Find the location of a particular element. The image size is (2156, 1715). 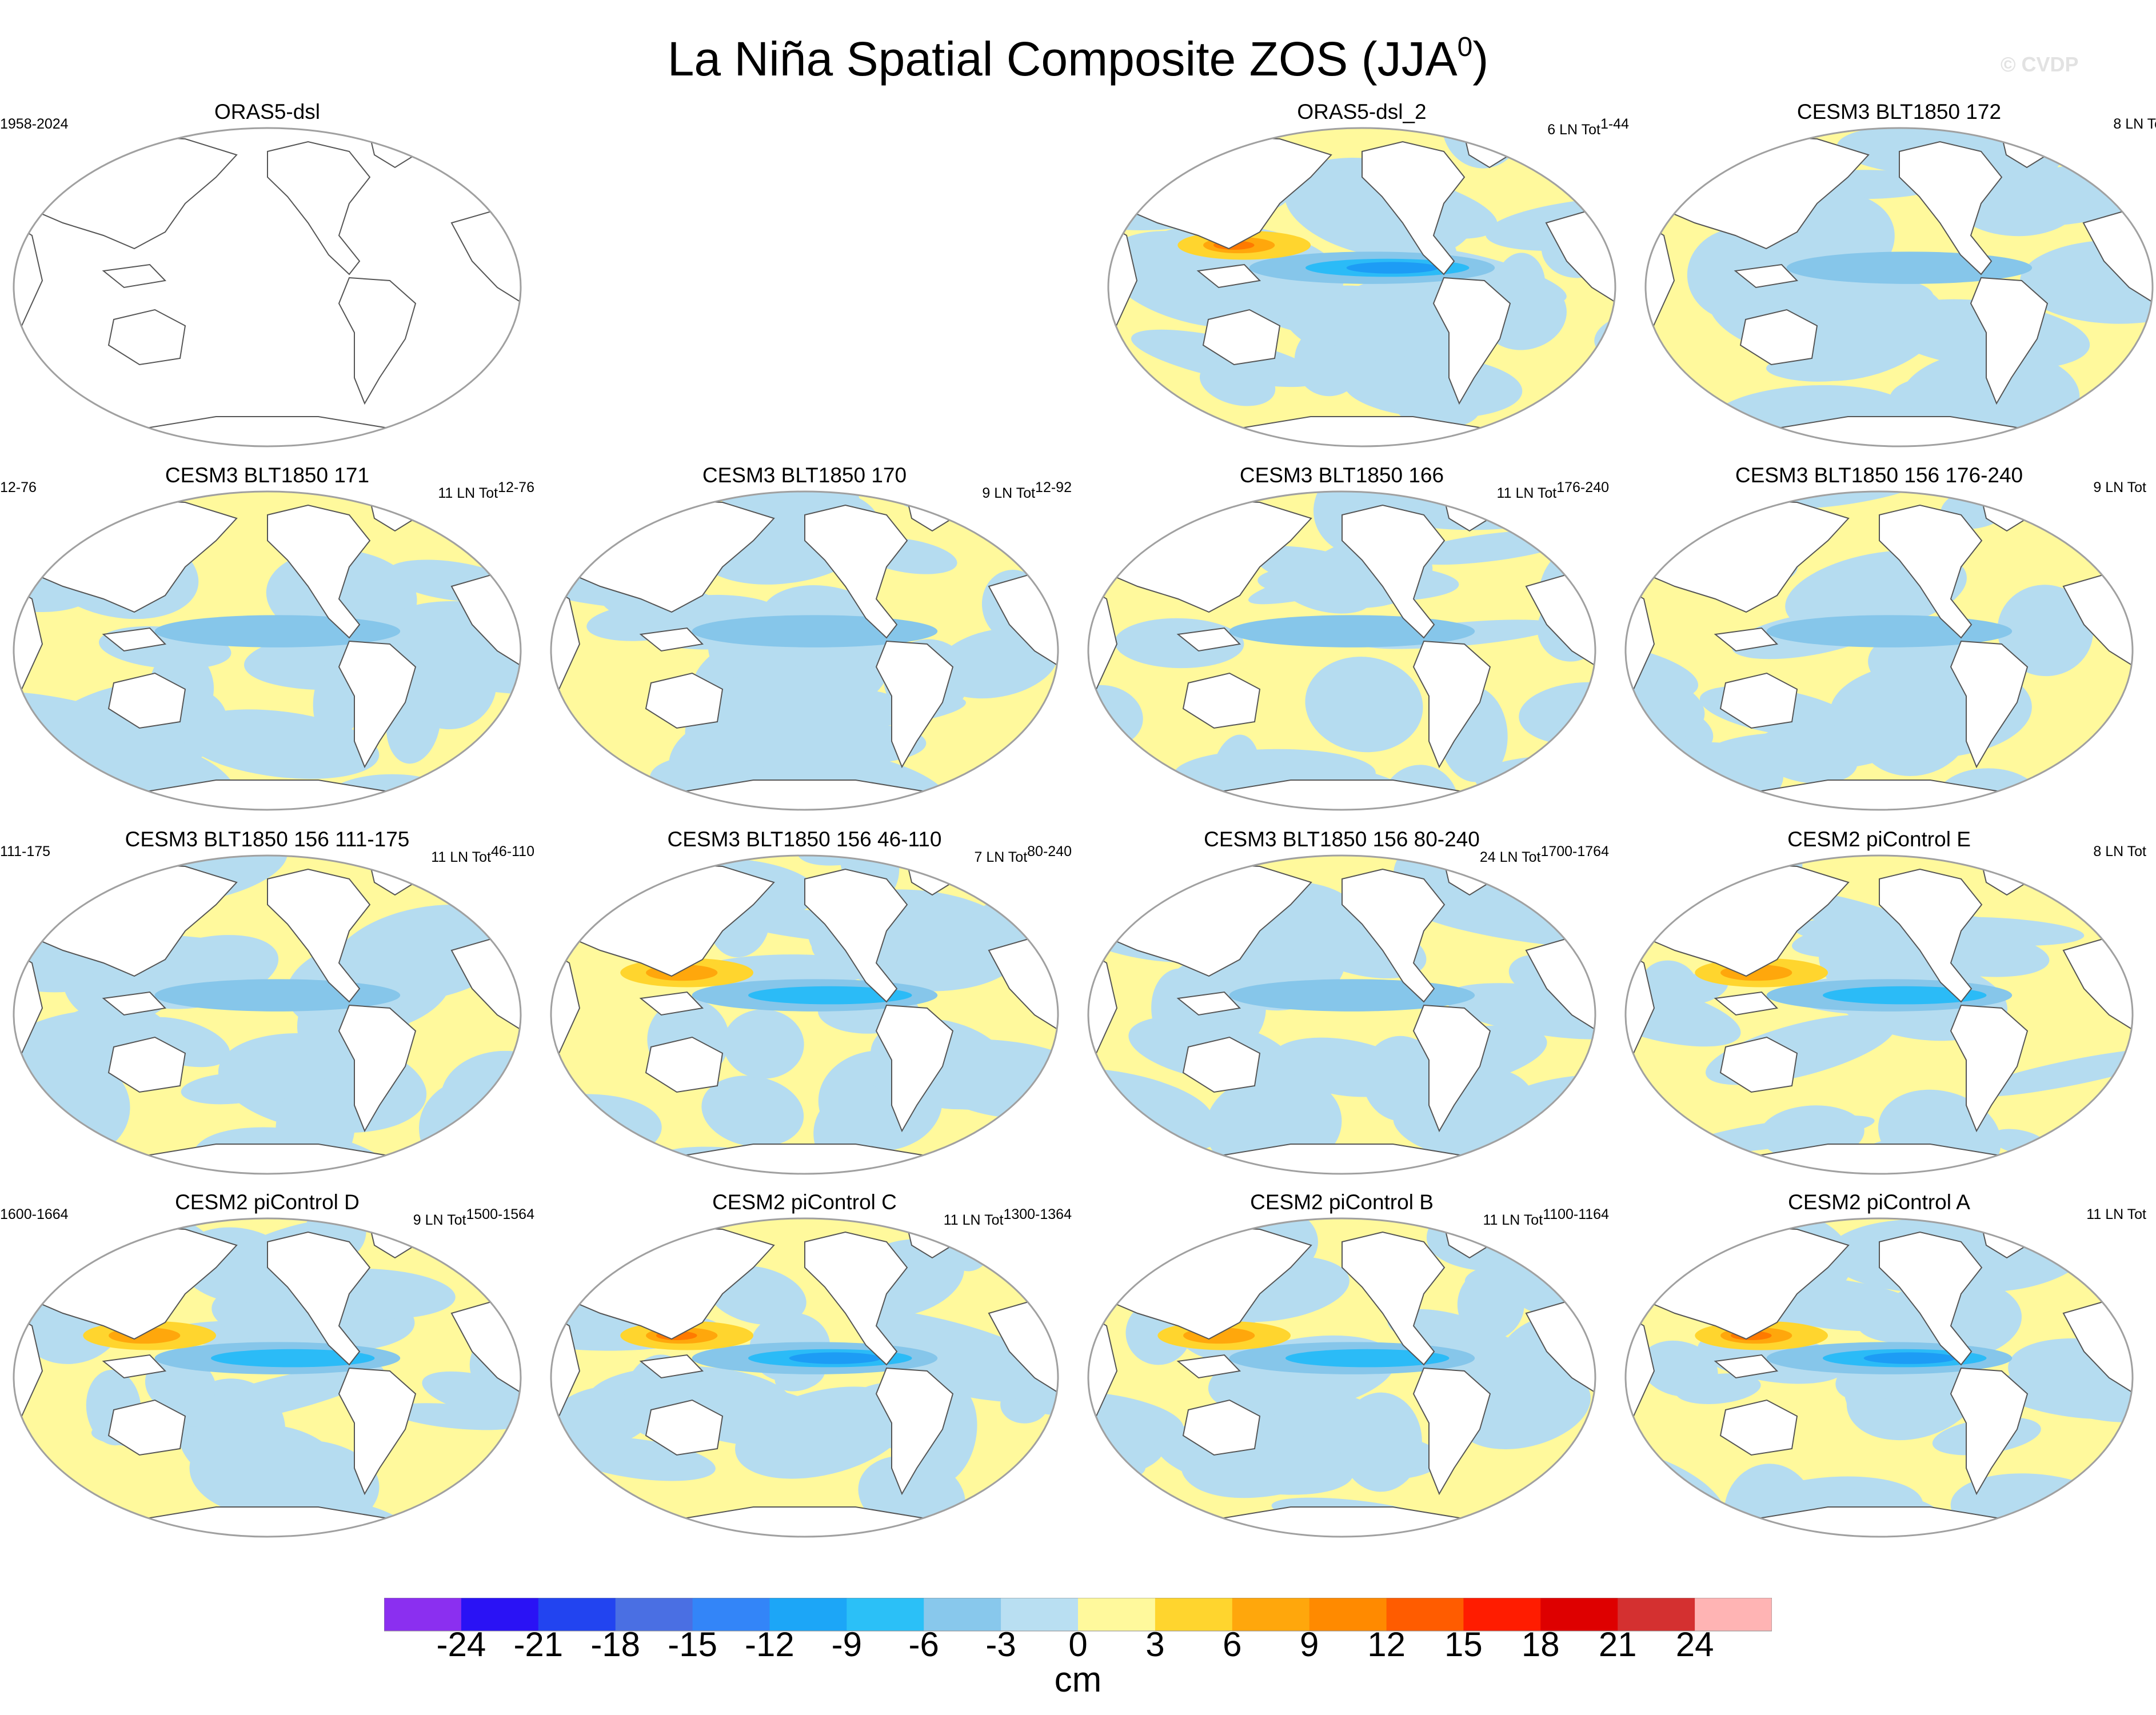

panel-period-sup: 1-44 is located at coordinates (1614, 124).